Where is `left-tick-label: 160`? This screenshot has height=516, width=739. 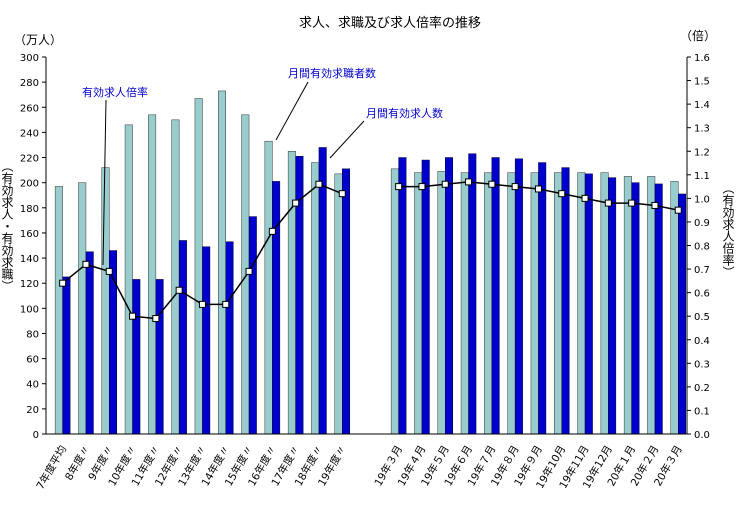
left-tick-label: 160 is located at coordinates (29, 234).